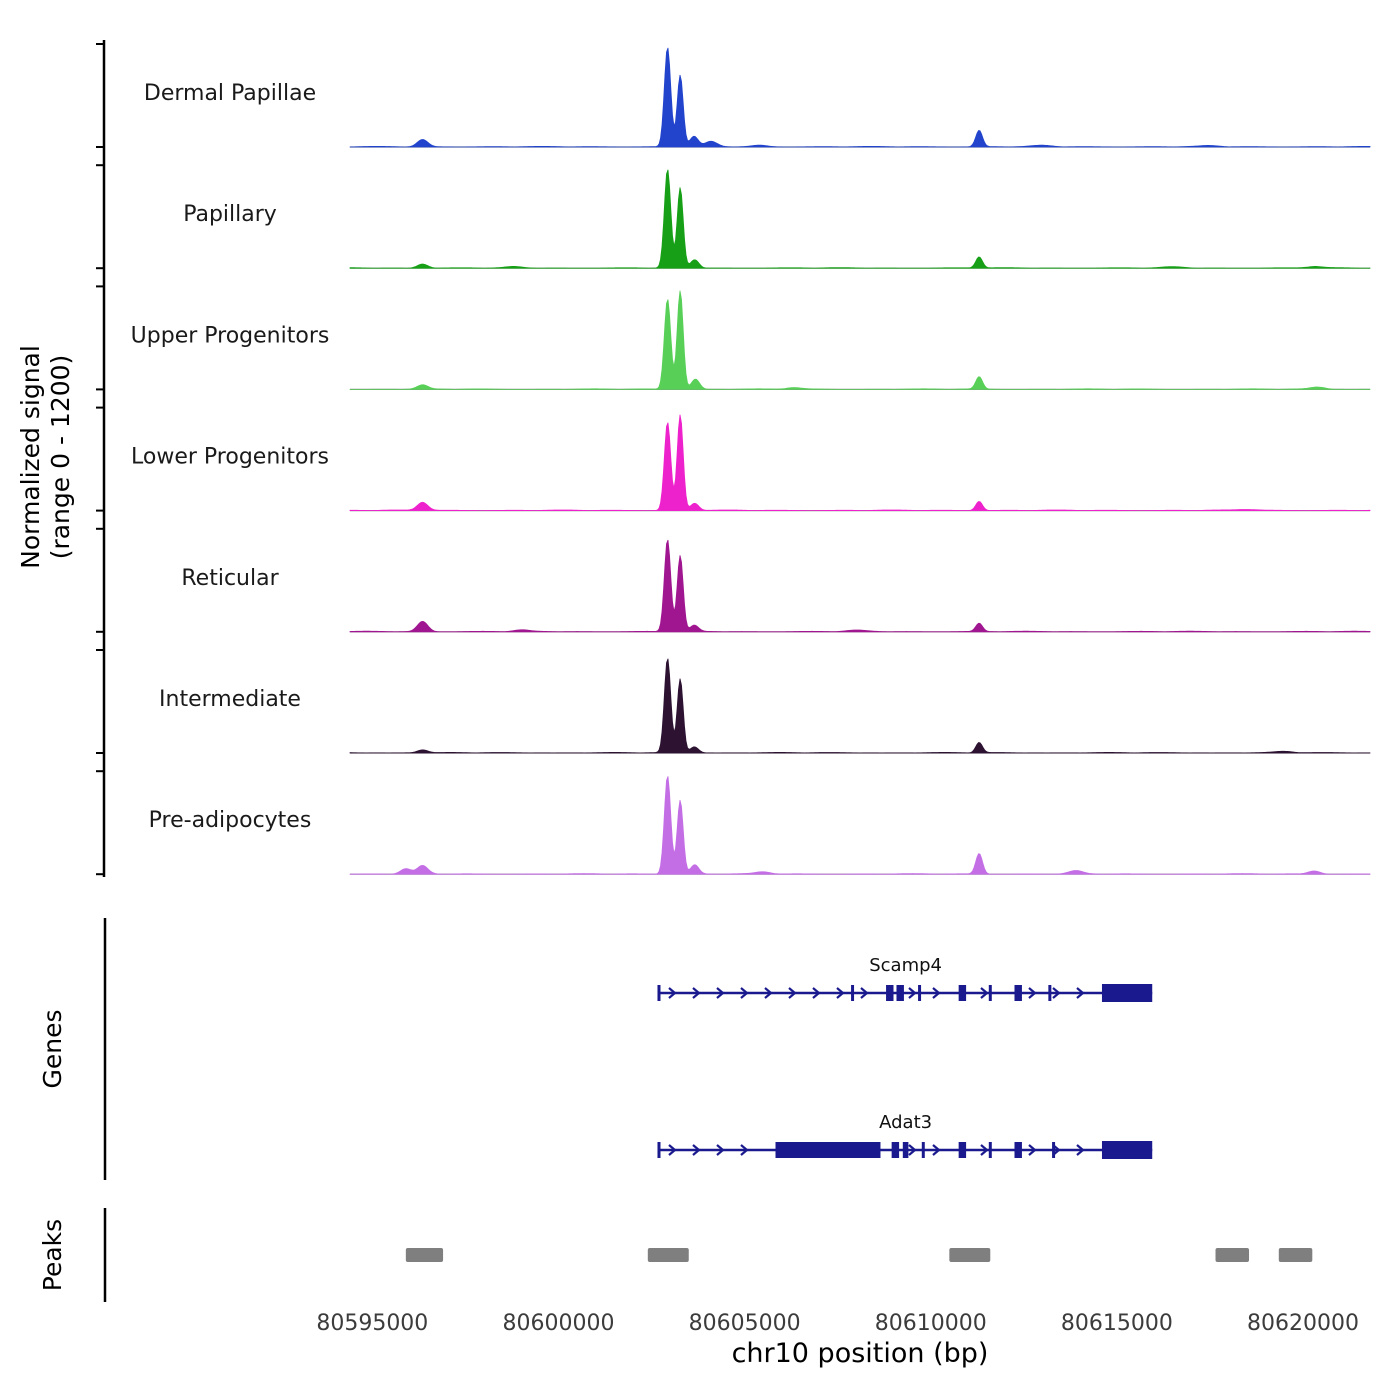 The height and width of the screenshot is (1400, 1400). What do you see at coordinates (905, 1135) in the screenshot?
I see `gene-model-adat3: Adat3` at bounding box center [905, 1135].